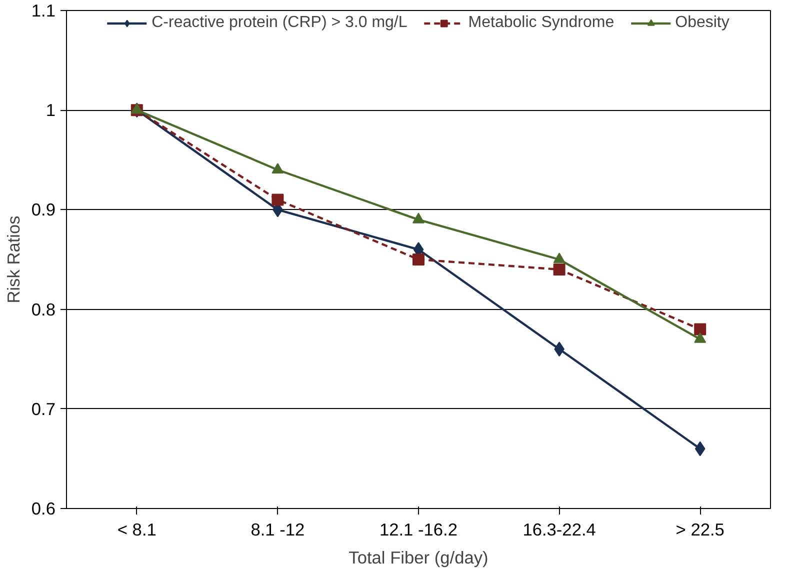 The image size is (796, 578). What do you see at coordinates (136, 530) in the screenshot?
I see `x-tick-label: < 8.1` at bounding box center [136, 530].